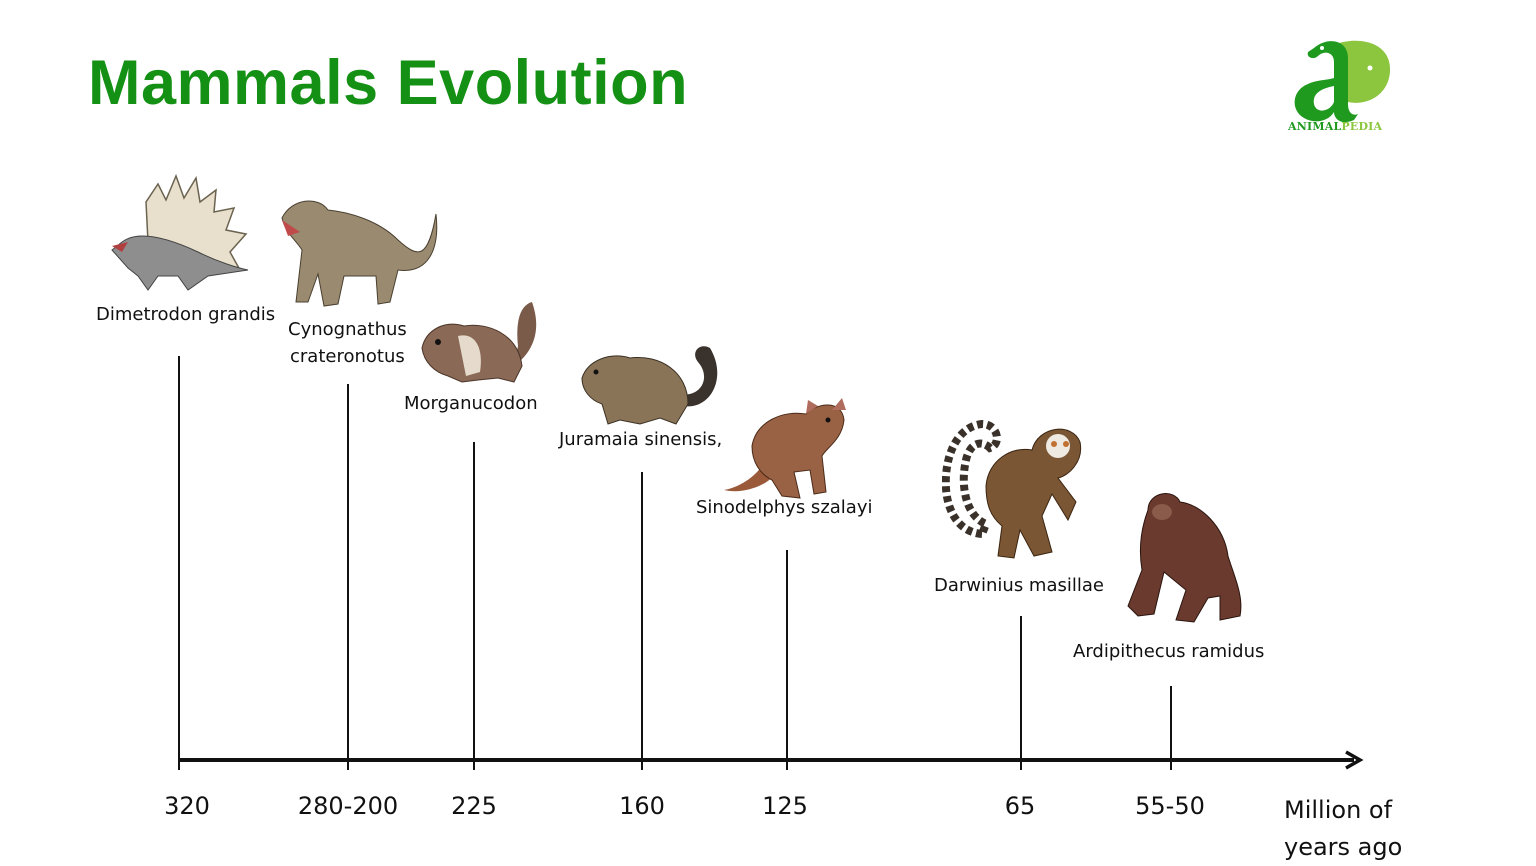 Image resolution: width=1536 pixels, height=866 pixels. I want to click on ardipithecus-illustration-icon, so click(1184, 558).